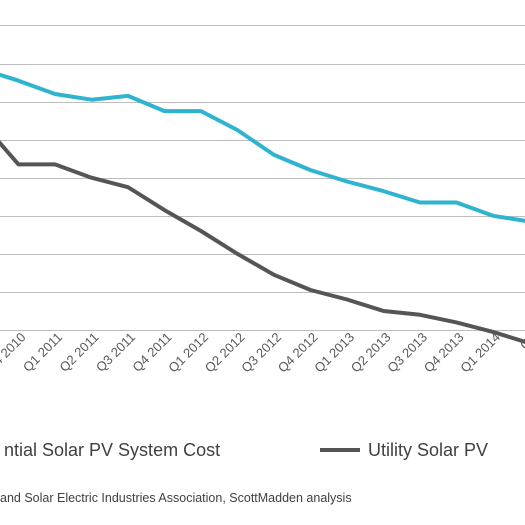 This screenshot has height=525, width=525. What do you see at coordinates (480, 353) in the screenshot?
I see `x-tick-label: Q1 2014` at bounding box center [480, 353].